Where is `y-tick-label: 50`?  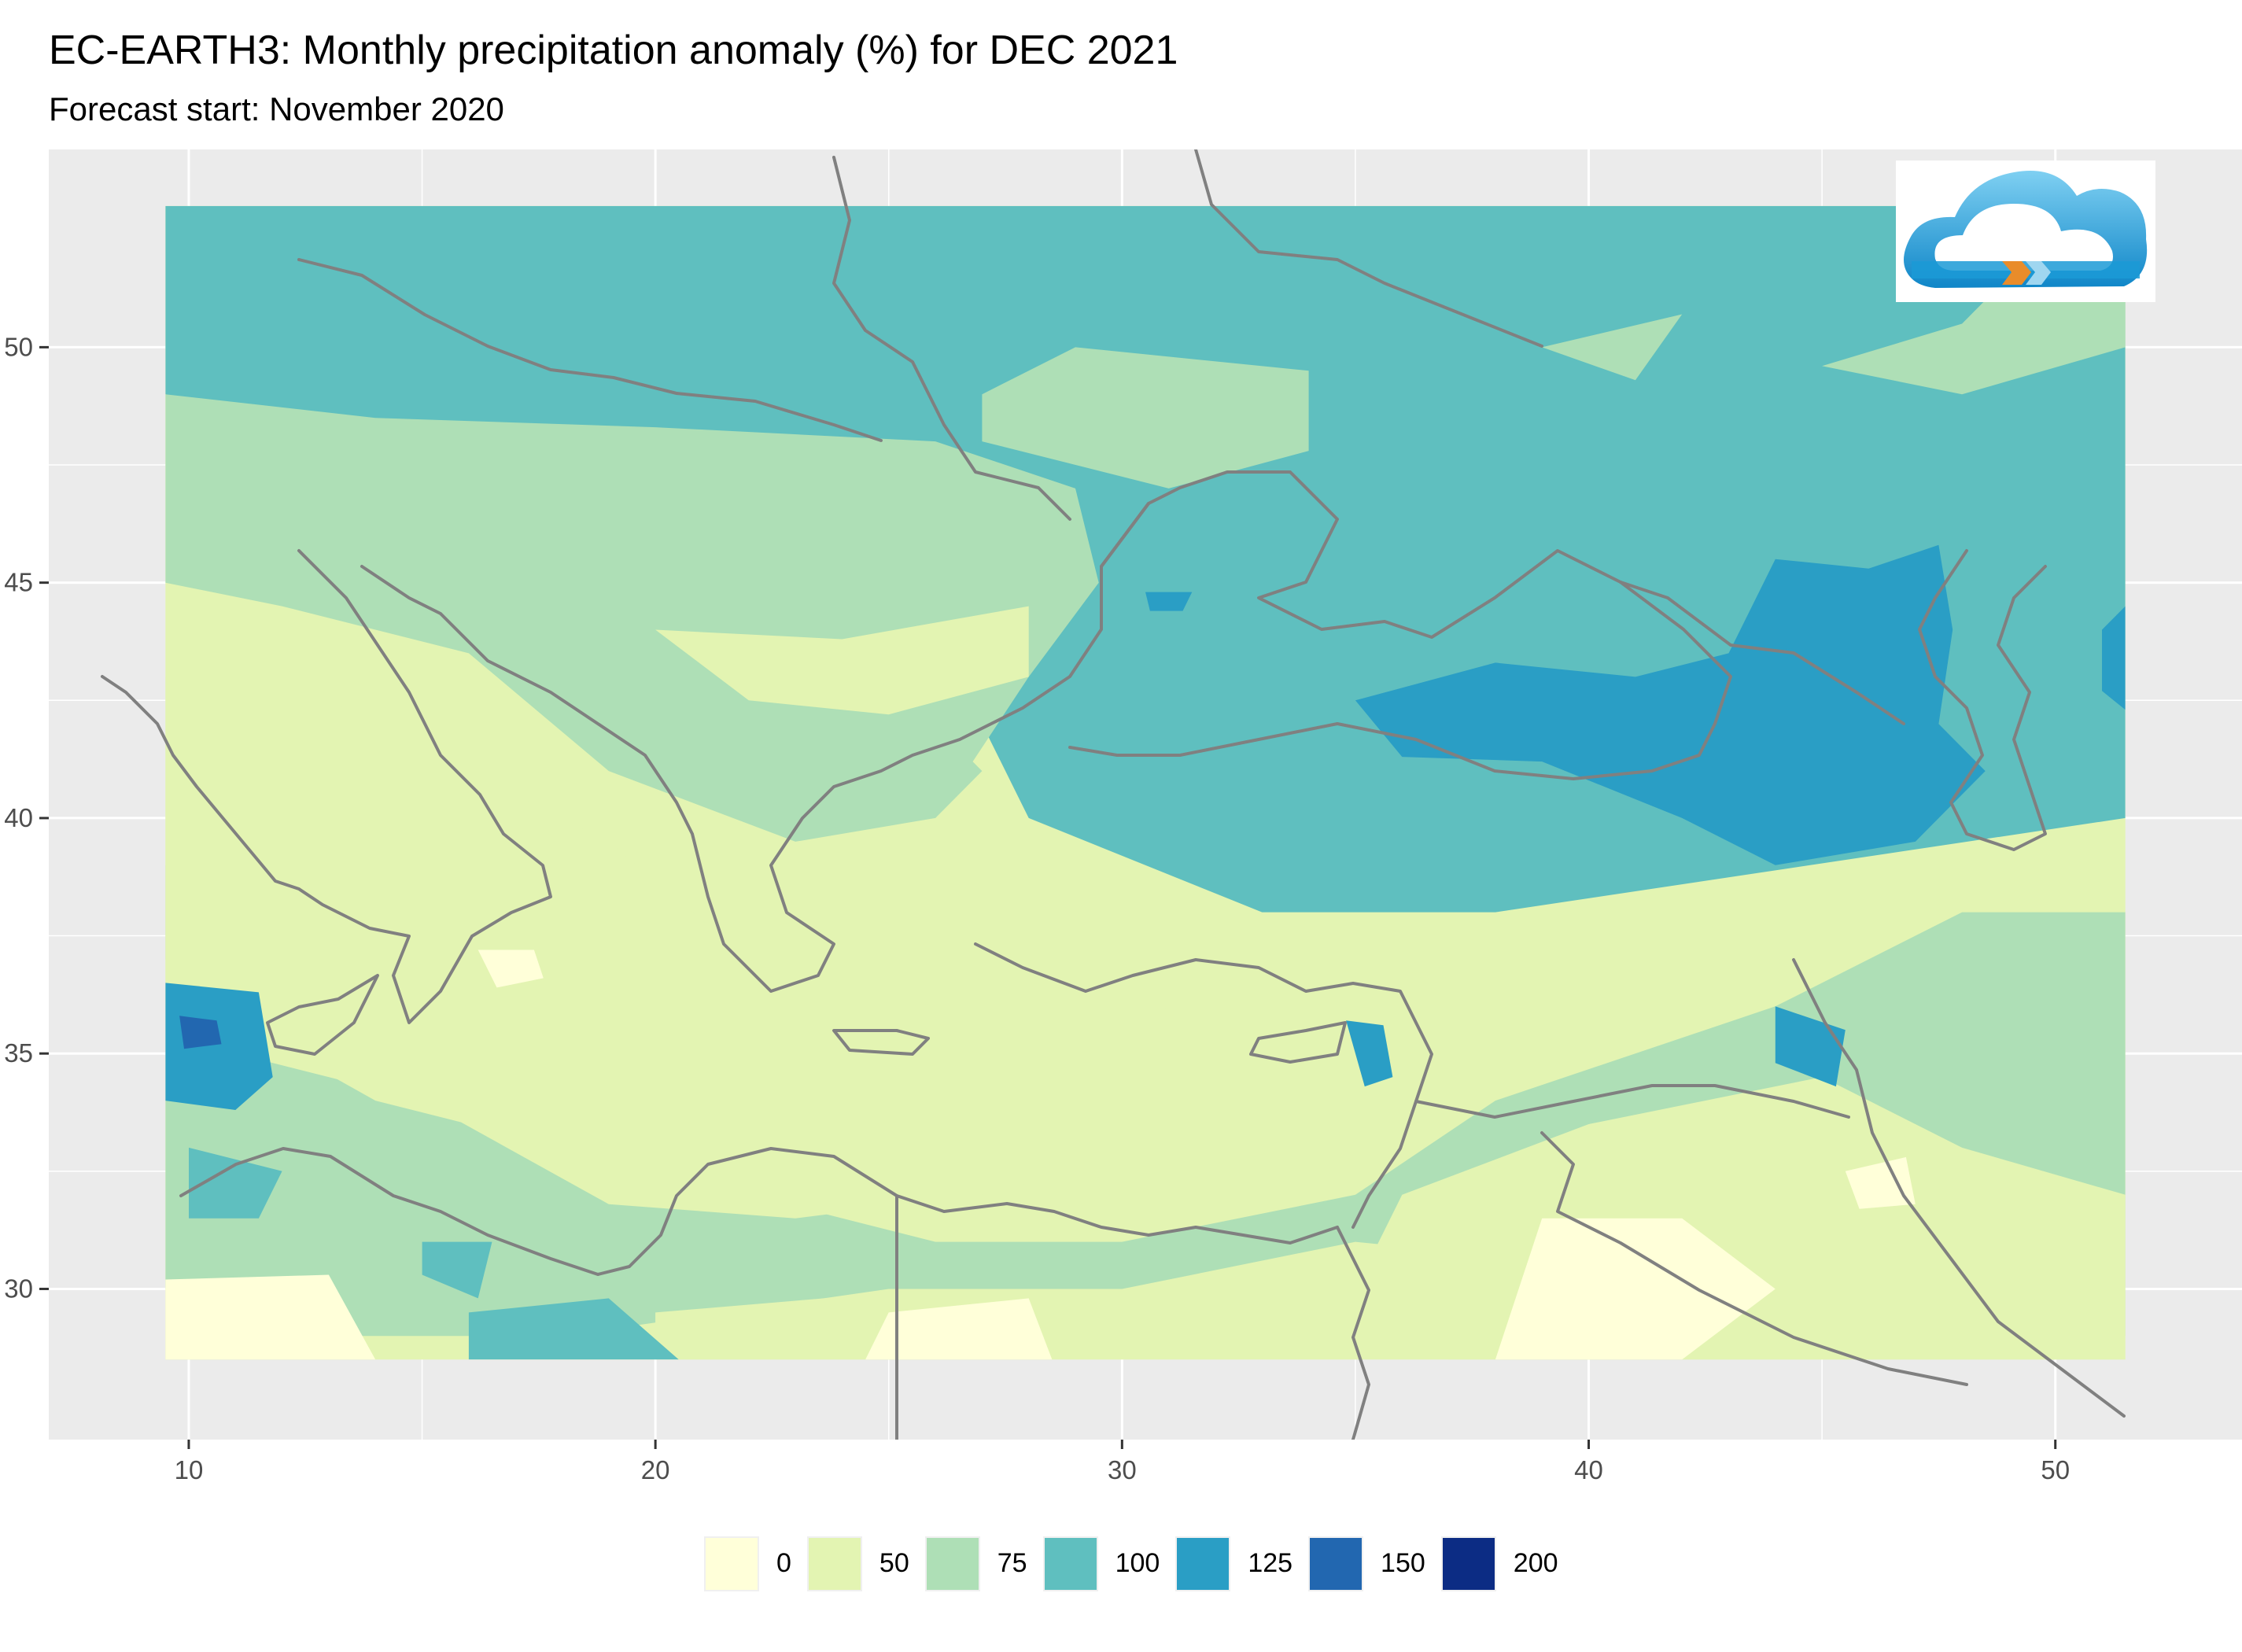
y-tick-label: 50 is located at coordinates (18, 346).